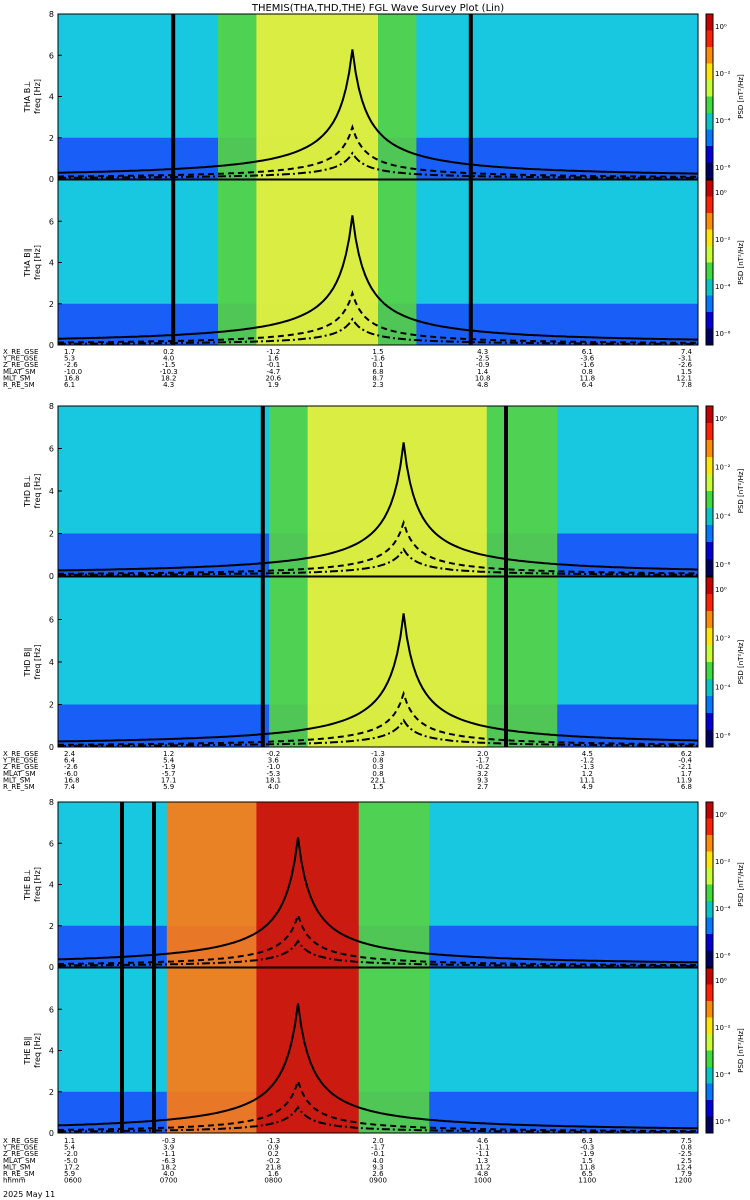  I want to click on panel-ylabel: THE B⊥, so click(27, 885).